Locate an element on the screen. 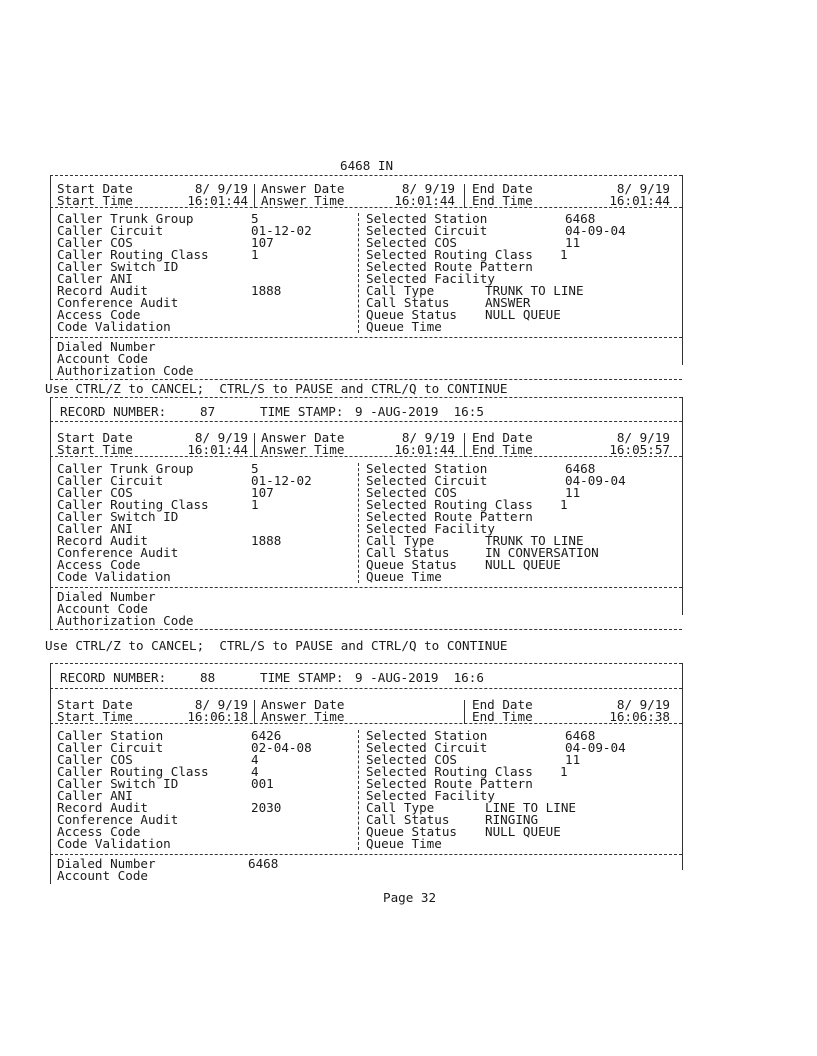  selected-field-label: Queue Time is located at coordinates (404, 326).